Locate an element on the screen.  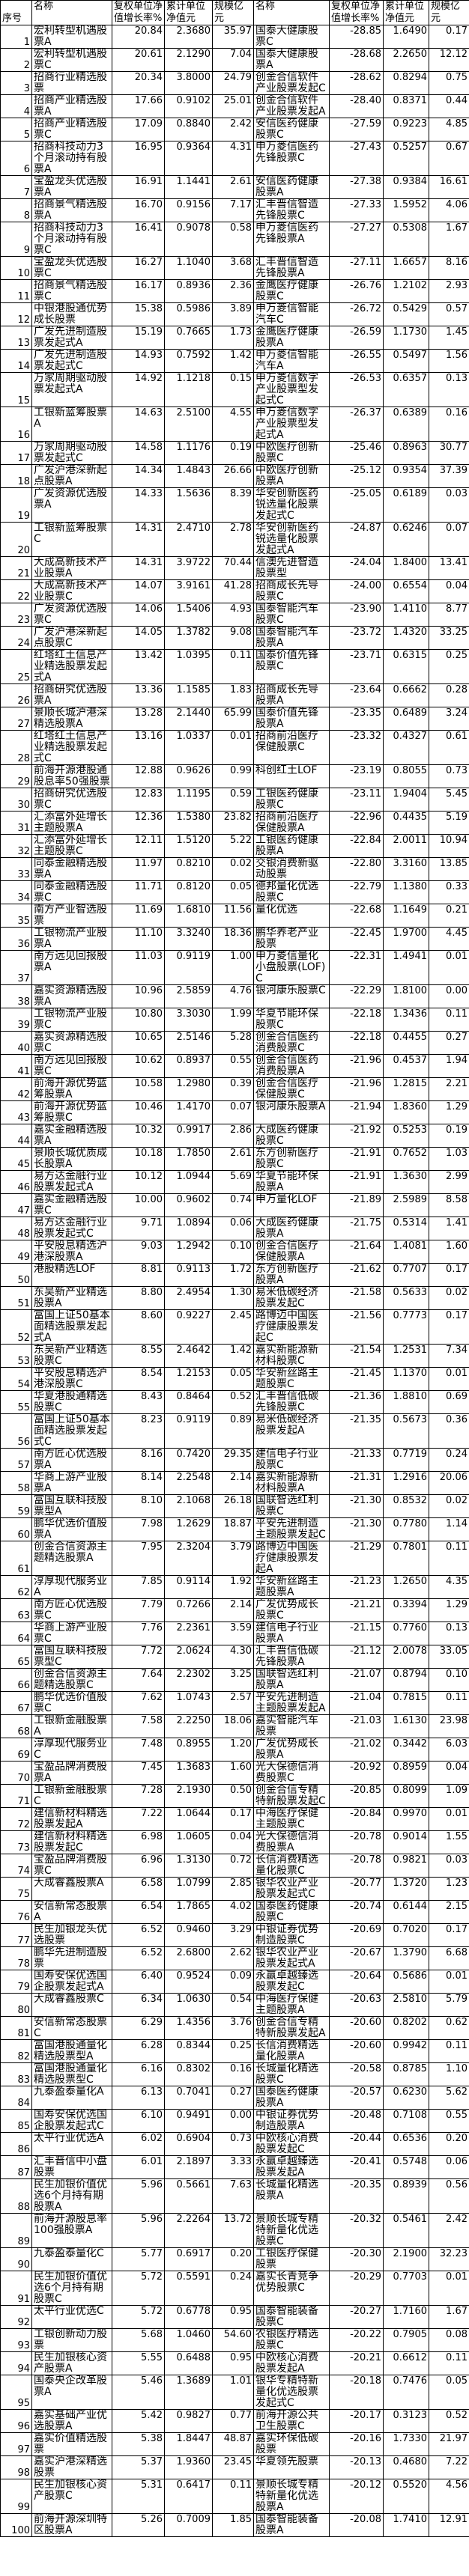
left-fund-name-cell: 招商产业精选股票A is located at coordinates (71, 106).